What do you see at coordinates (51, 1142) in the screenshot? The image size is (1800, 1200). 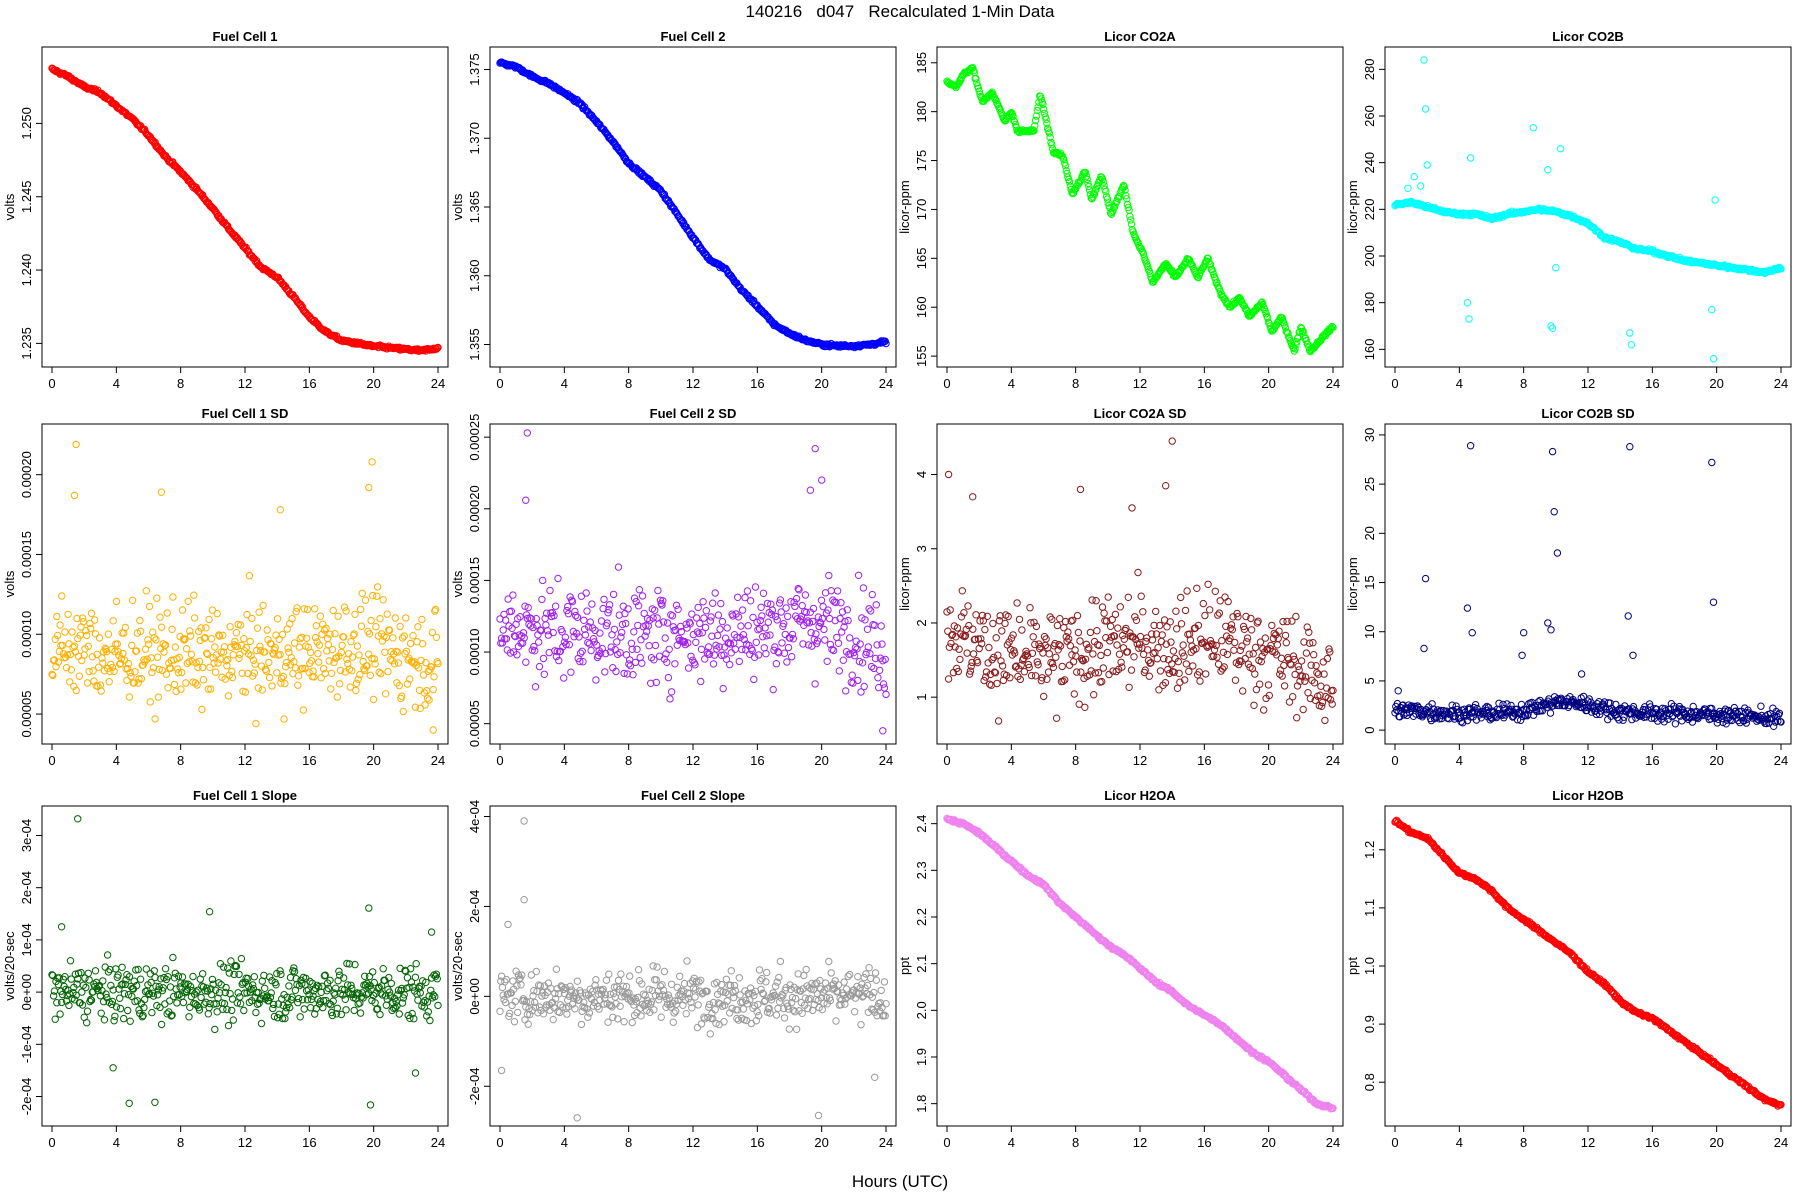 I see `x-tick-label: 0` at bounding box center [51, 1142].